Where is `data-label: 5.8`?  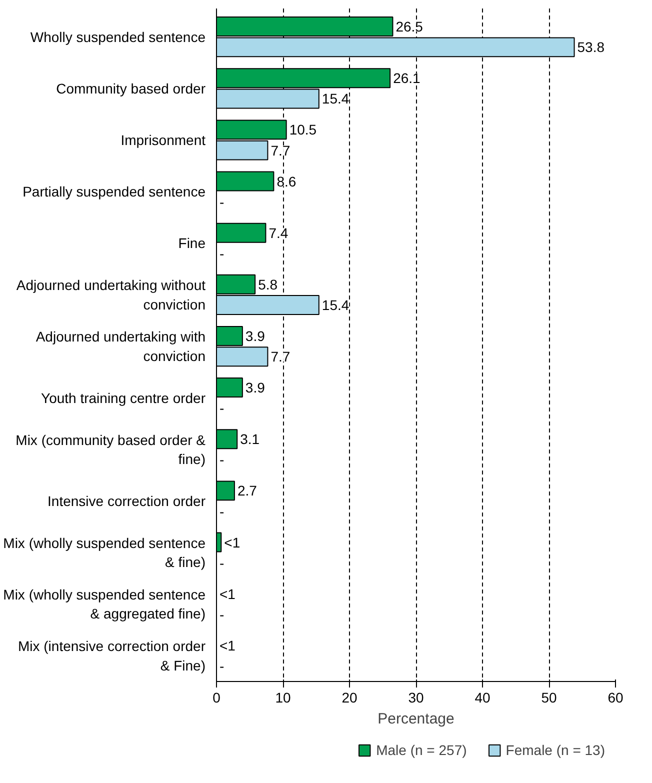
data-label: 5.8 is located at coordinates (268, 284).